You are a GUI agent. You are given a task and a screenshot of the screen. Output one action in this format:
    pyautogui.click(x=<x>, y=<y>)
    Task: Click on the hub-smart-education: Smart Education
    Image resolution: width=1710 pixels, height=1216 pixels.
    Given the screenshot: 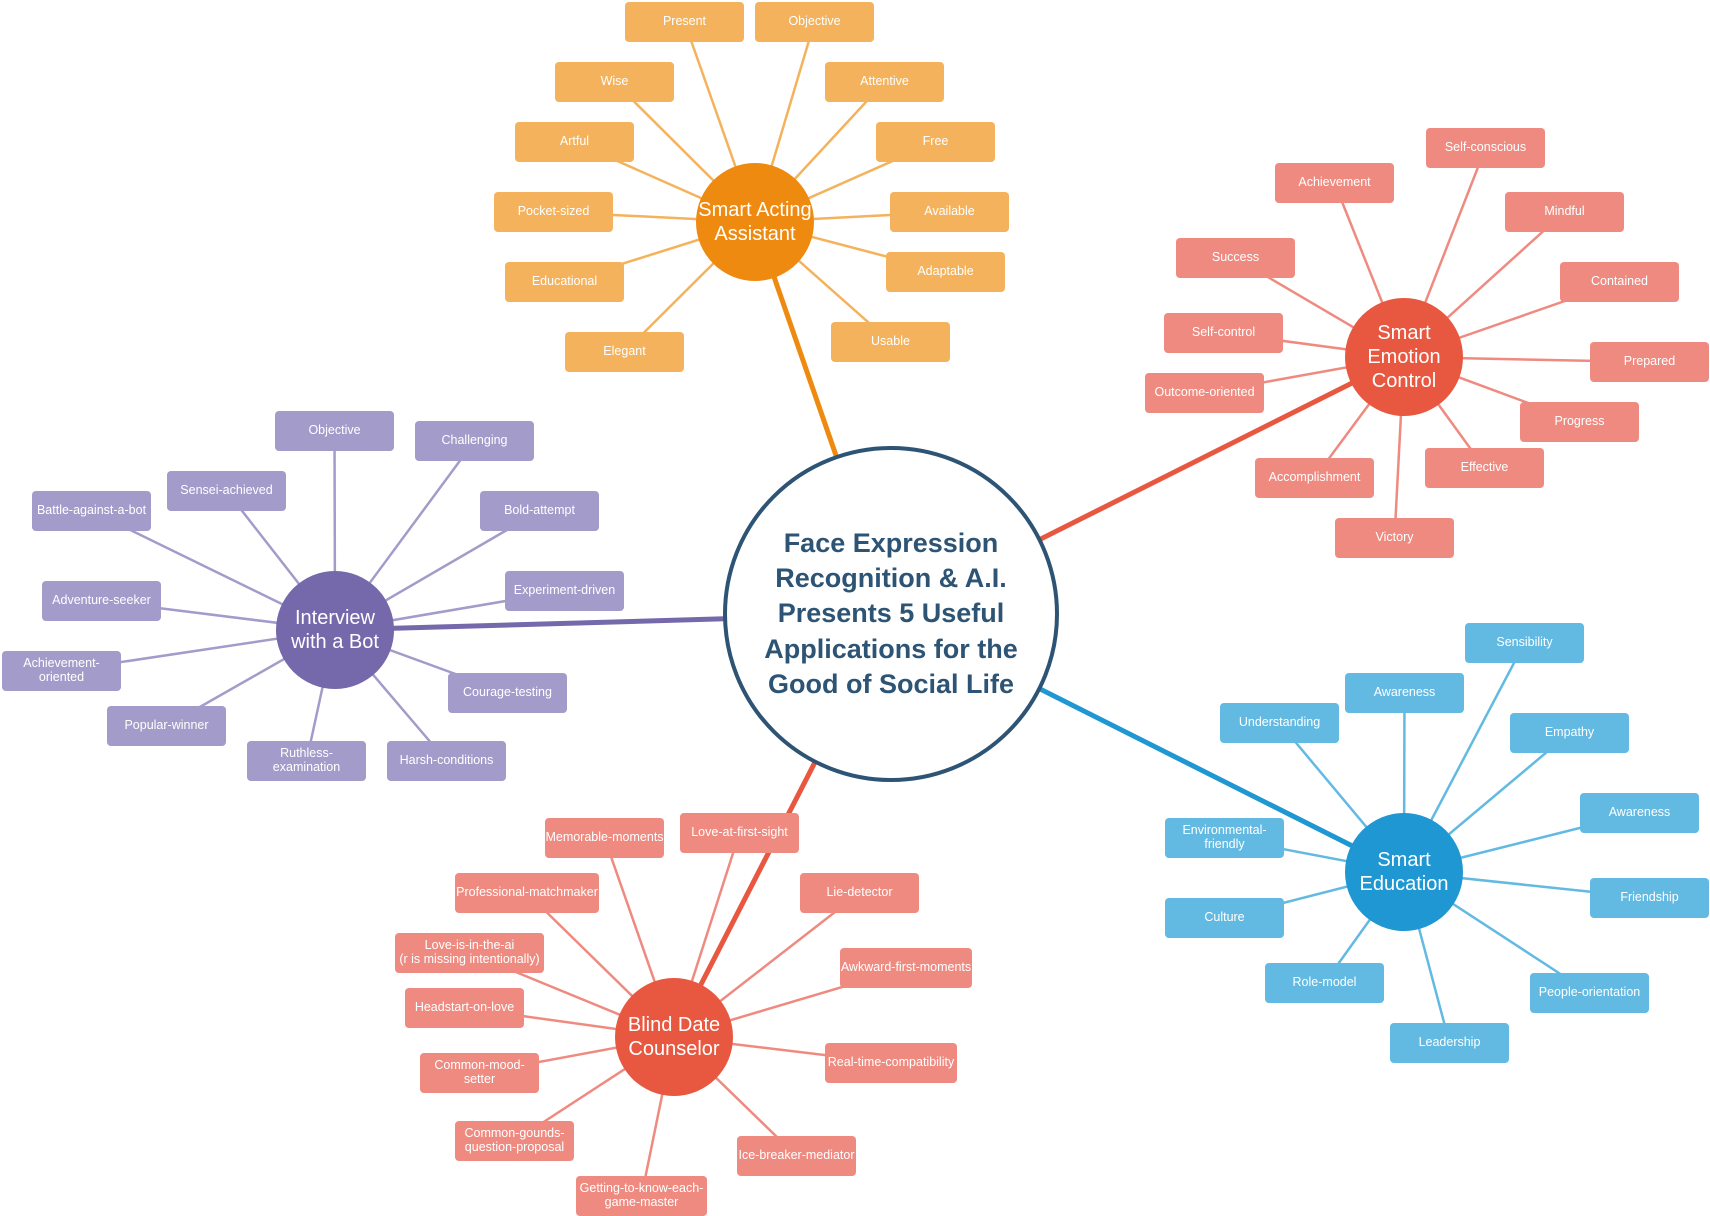 What is the action you would take?
    pyautogui.click(x=1404, y=872)
    